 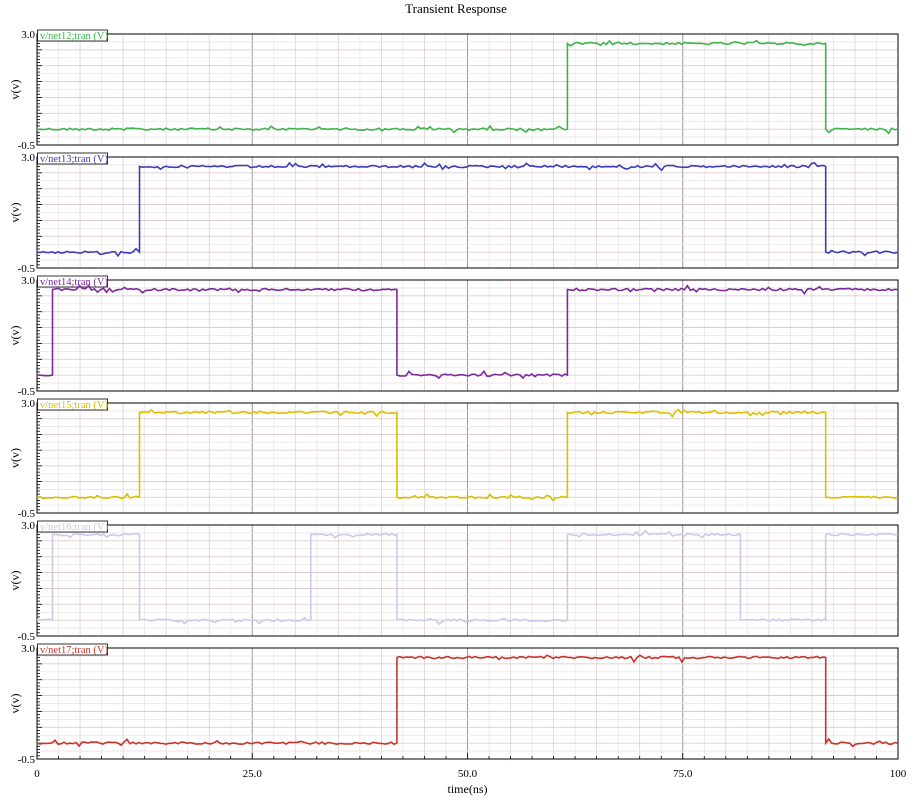 I want to click on x-tick-label: 0, so click(x=37, y=774).